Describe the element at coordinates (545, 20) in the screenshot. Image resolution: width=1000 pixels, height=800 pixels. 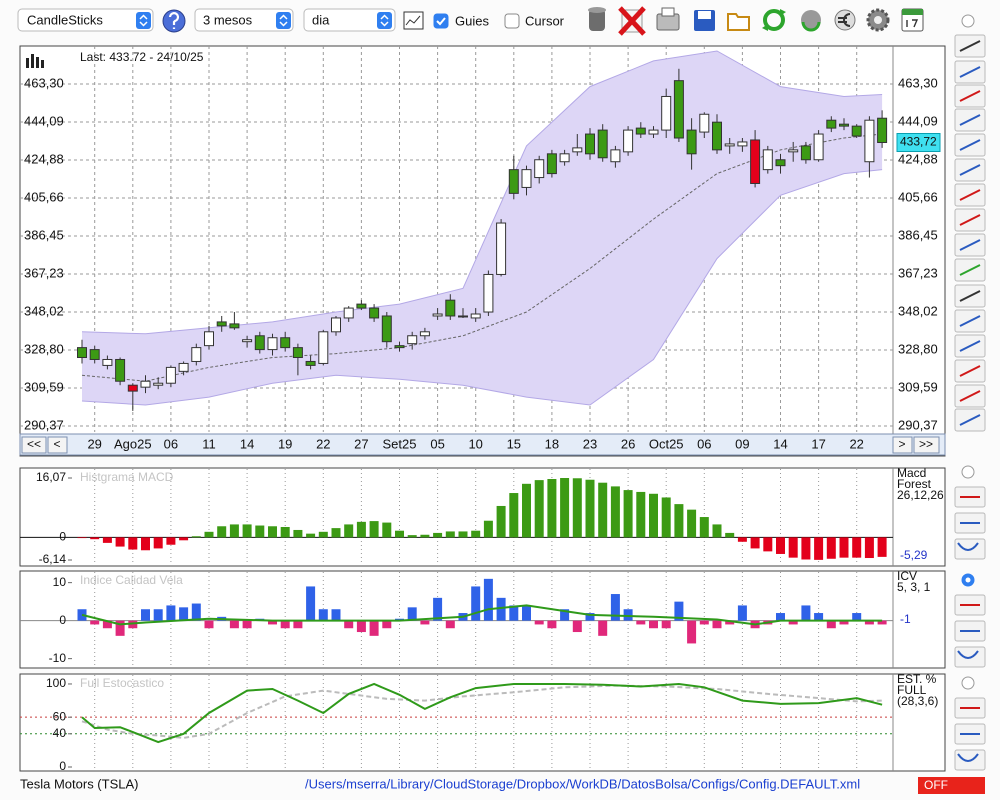
I see `cursor-label: Cursor` at that location.